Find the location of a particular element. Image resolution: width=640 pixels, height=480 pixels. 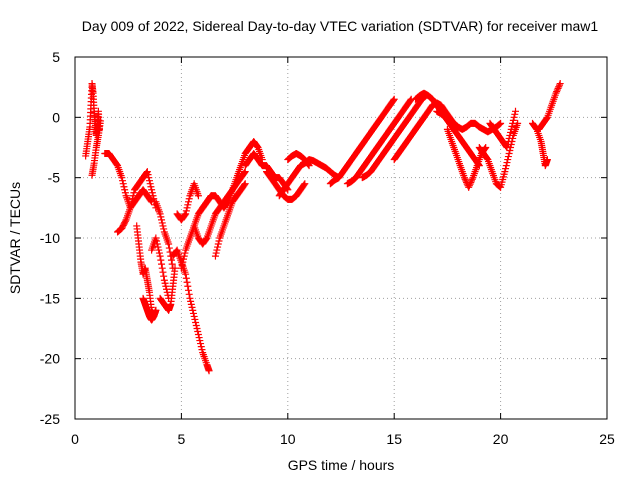

x-tick-label: 10 is located at coordinates (288, 439).